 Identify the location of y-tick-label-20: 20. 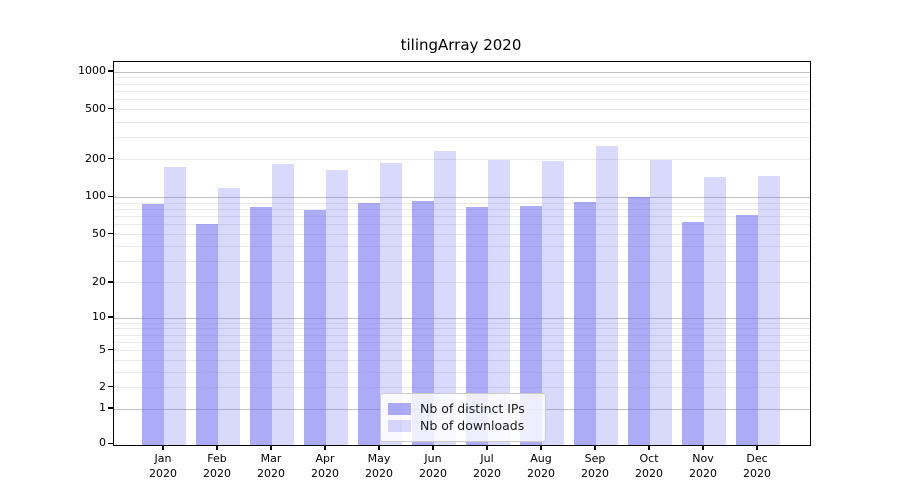
(99, 281).